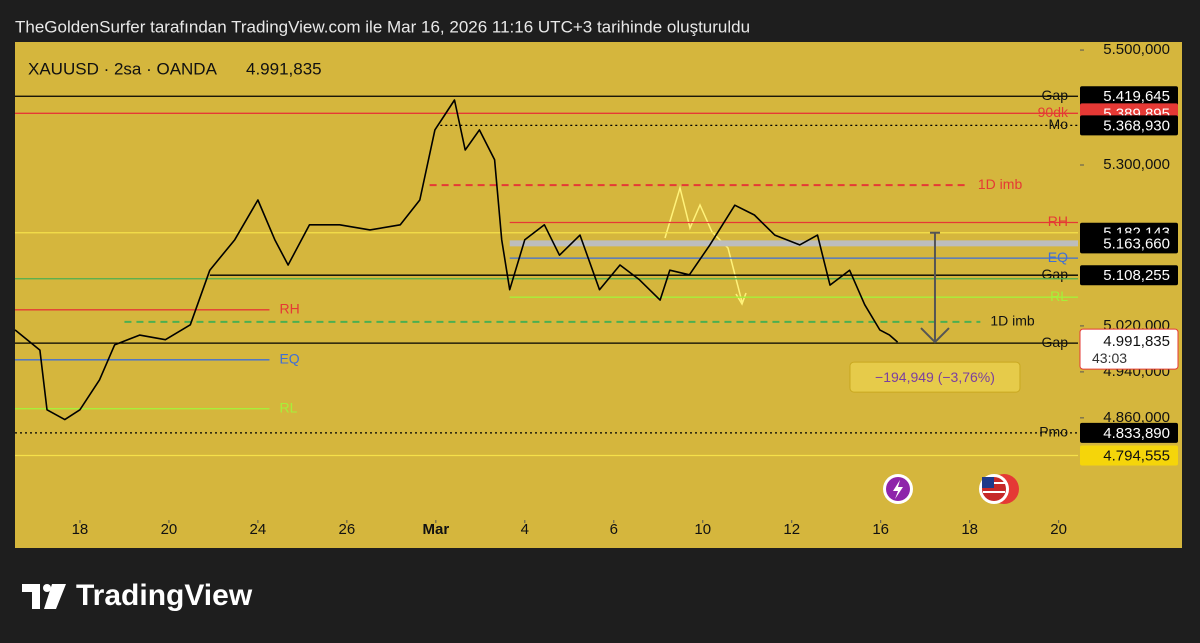 The image size is (1200, 643). What do you see at coordinates (791, 529) in the screenshot?
I see `x-tick-label: 12` at bounding box center [791, 529].